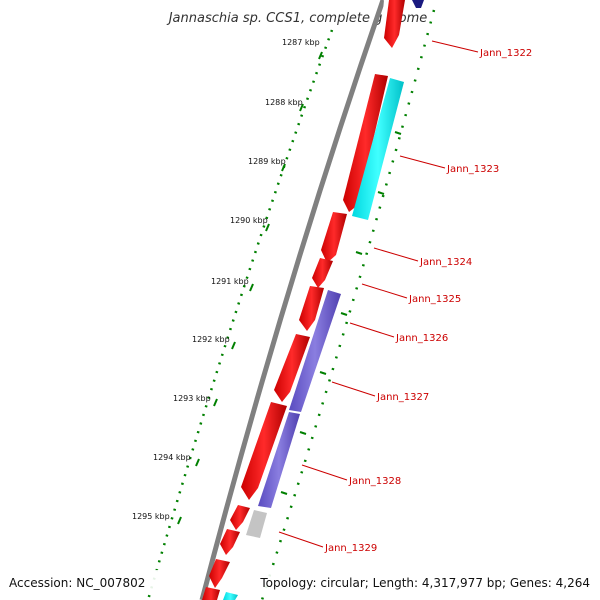 The width and height of the screenshot is (600, 600). What do you see at coordinates (192, 398) in the screenshot?
I see `kbp-label: 1293 kbp` at bounding box center [192, 398].